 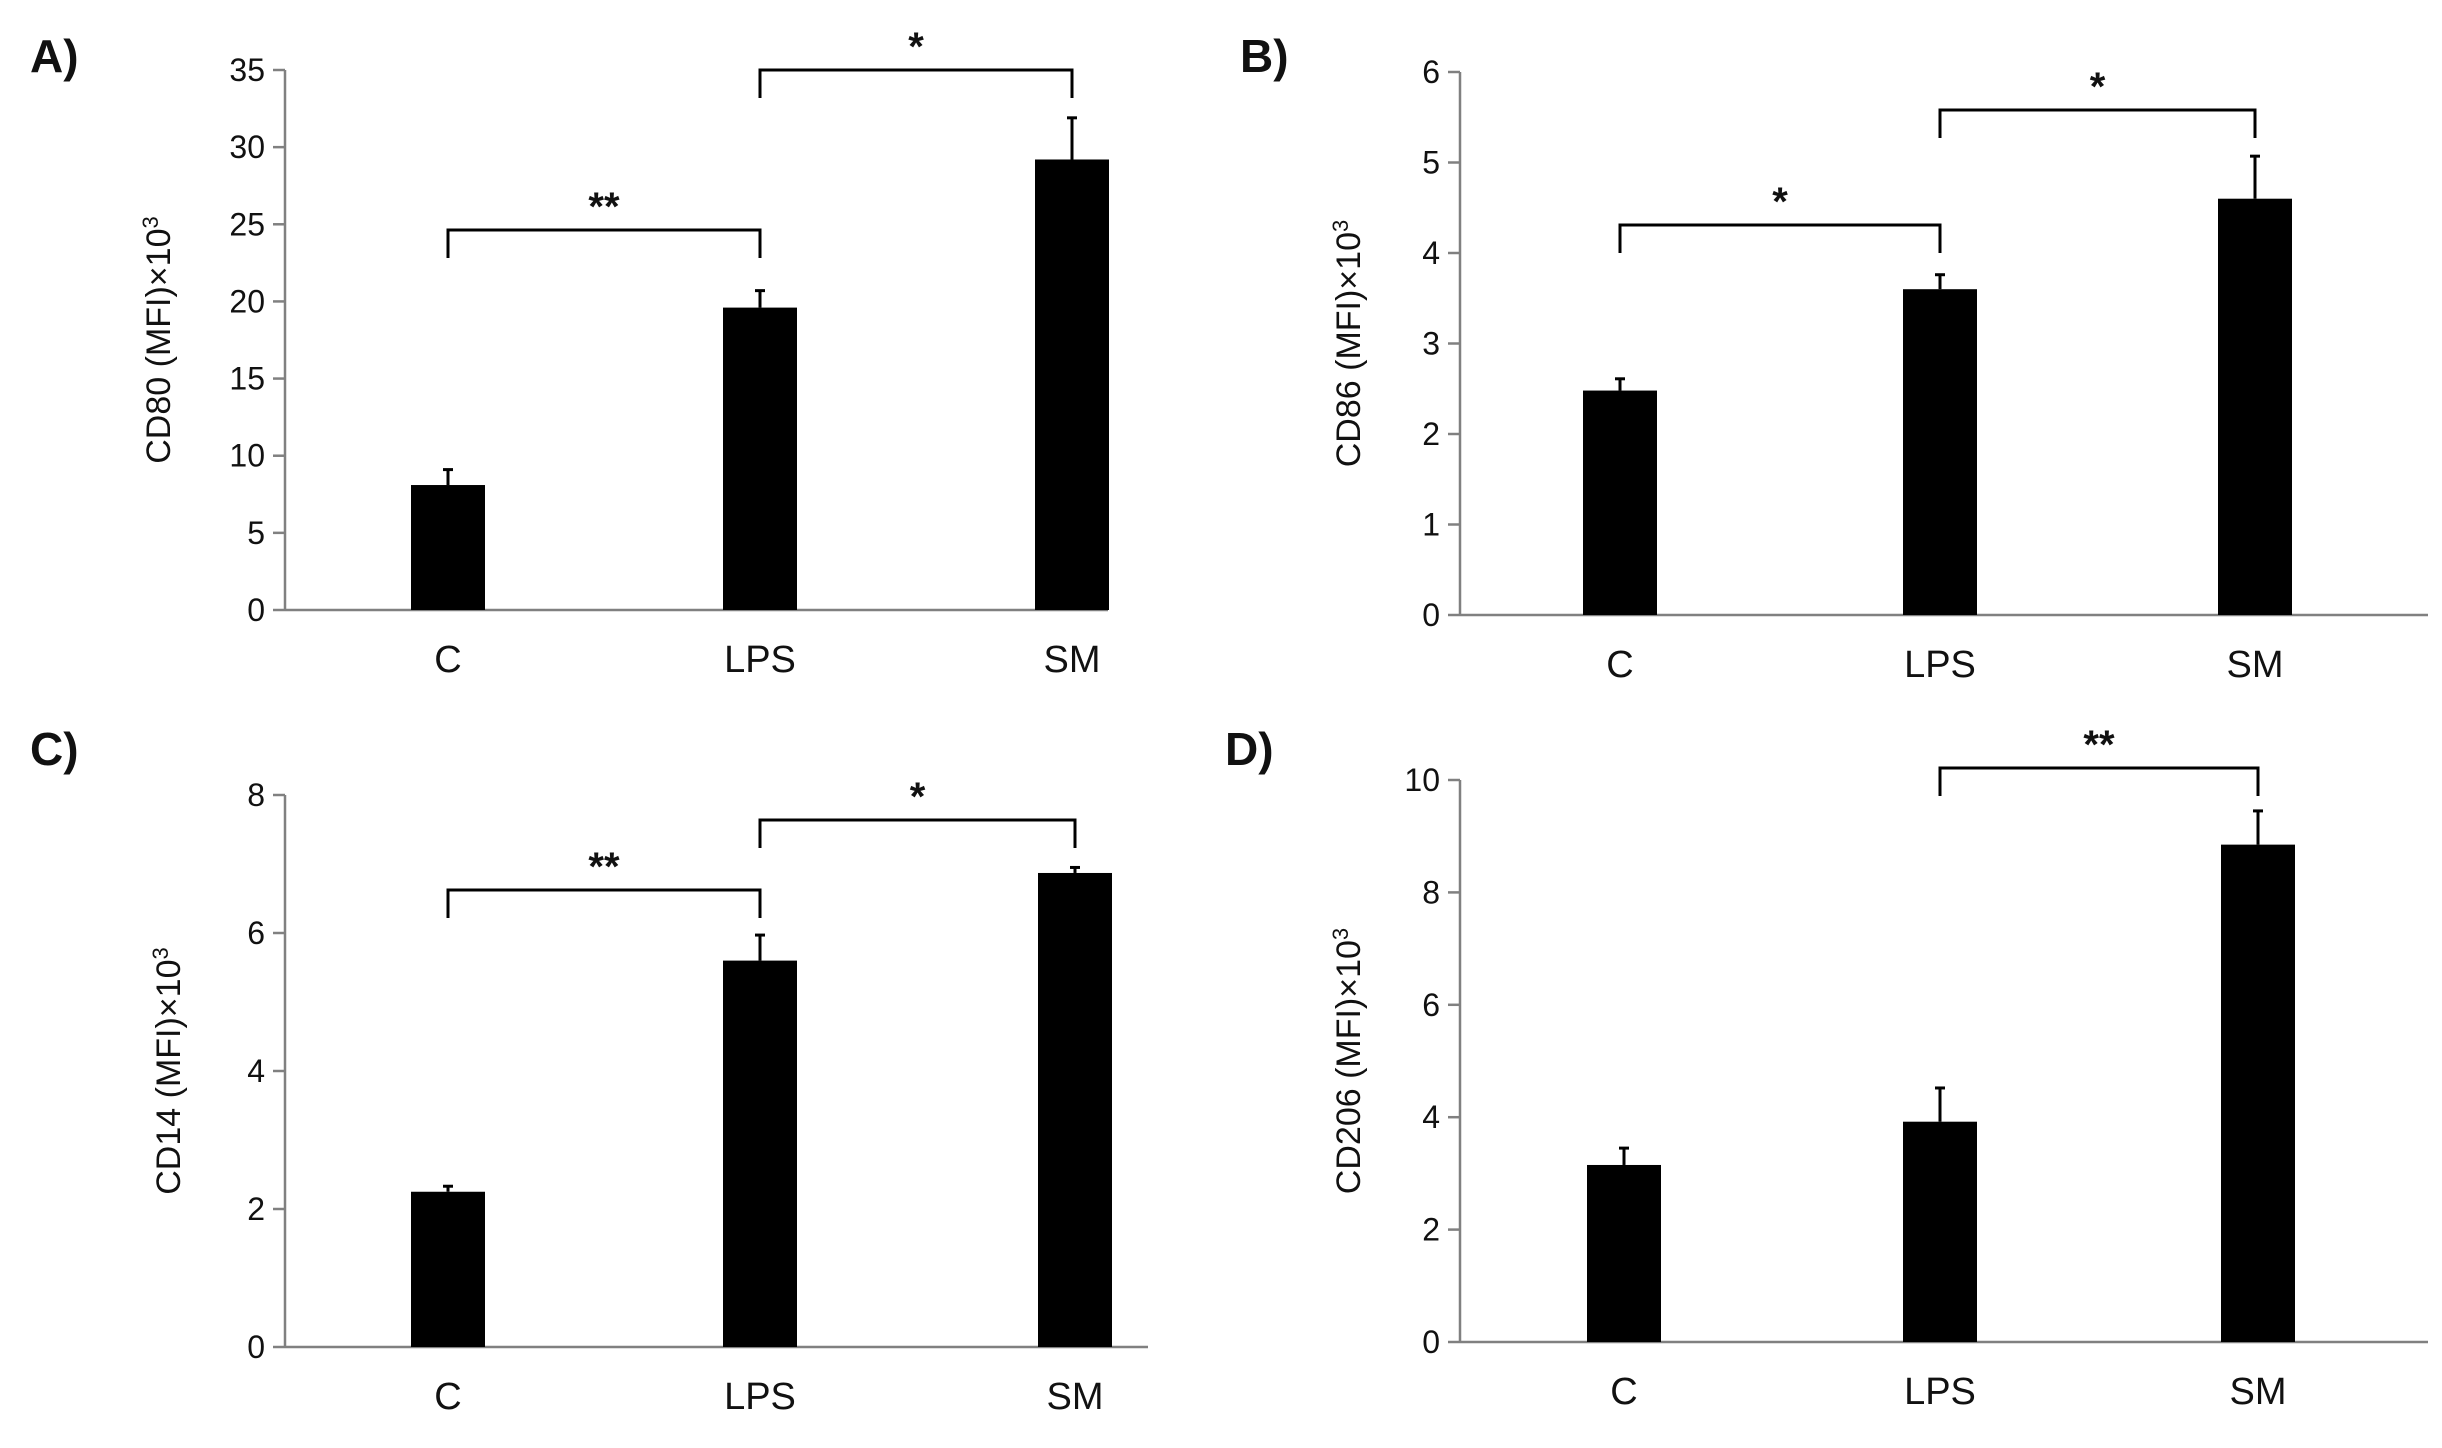 I want to click on y-axis-label: CD14 (MFI)×103, so click(x=168, y=1070).